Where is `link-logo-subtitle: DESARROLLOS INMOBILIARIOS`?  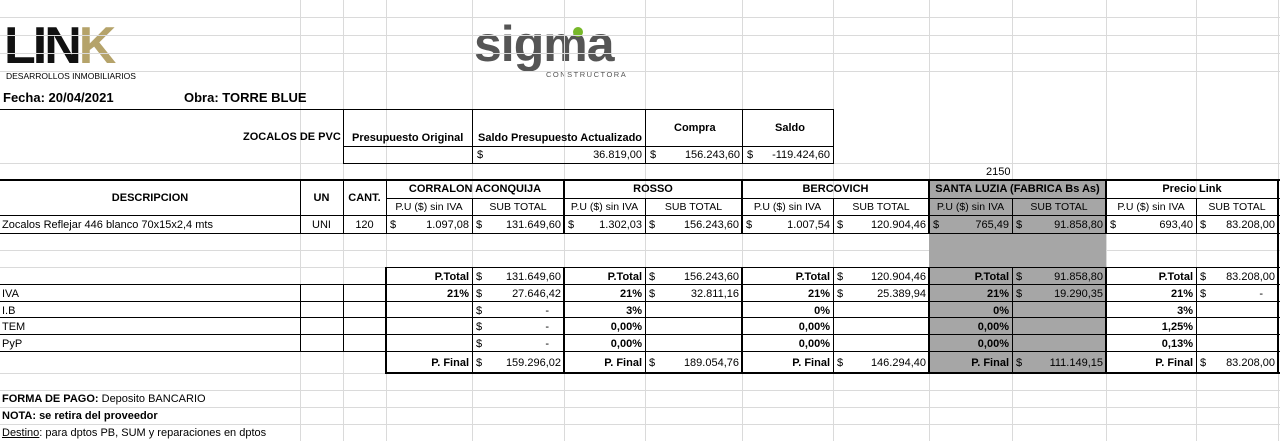
link-logo-subtitle: DESARROLLOS INMOBILIARIOS is located at coordinates (71, 76).